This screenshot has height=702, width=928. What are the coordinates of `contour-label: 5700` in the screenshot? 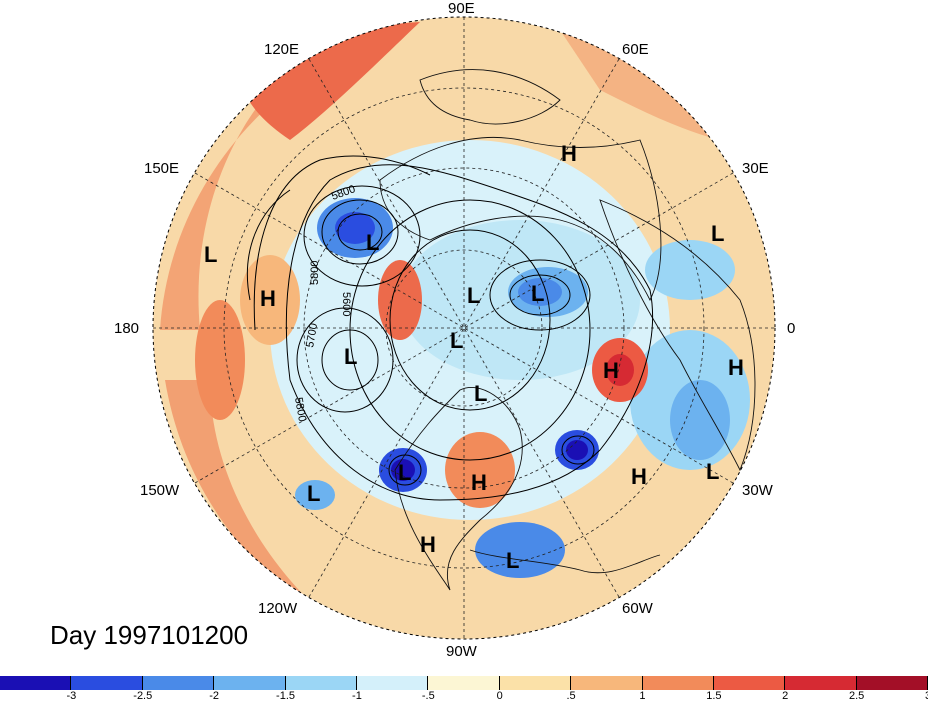 It's located at (312, 335).